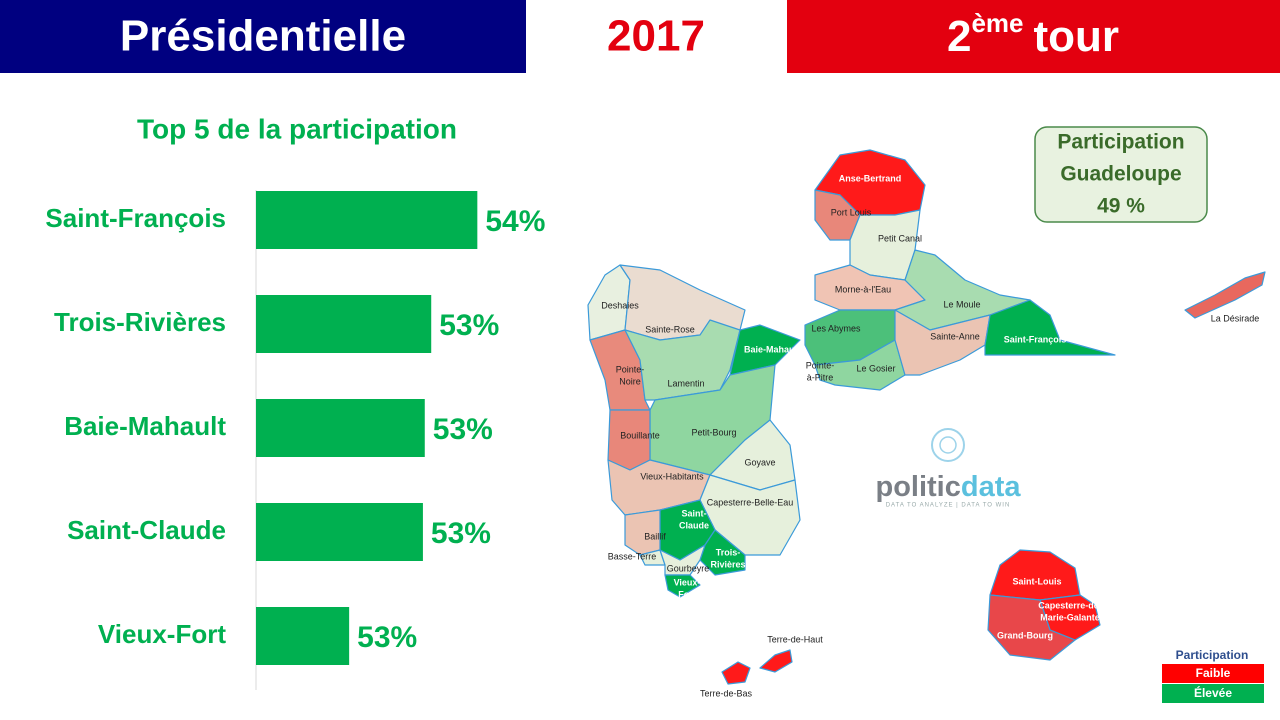 The height and width of the screenshot is (720, 1280). Describe the element at coordinates (870, 178) in the screenshot. I see `map-label: Anse-Bertrand` at that location.